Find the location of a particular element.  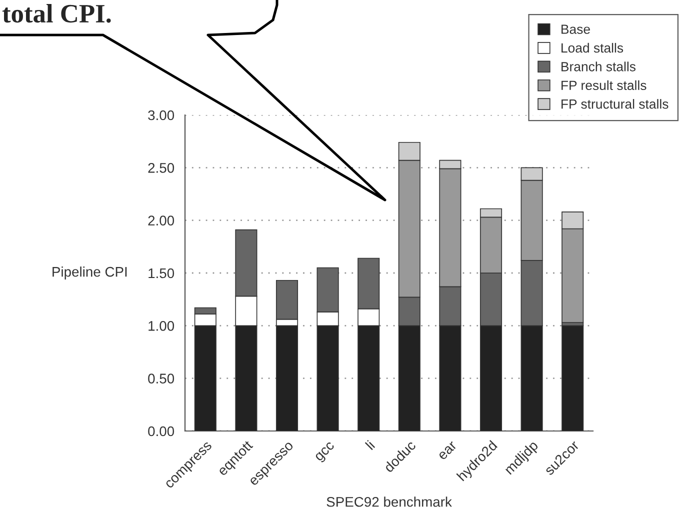

x-tick-label: gcc is located at coordinates (325, 452).